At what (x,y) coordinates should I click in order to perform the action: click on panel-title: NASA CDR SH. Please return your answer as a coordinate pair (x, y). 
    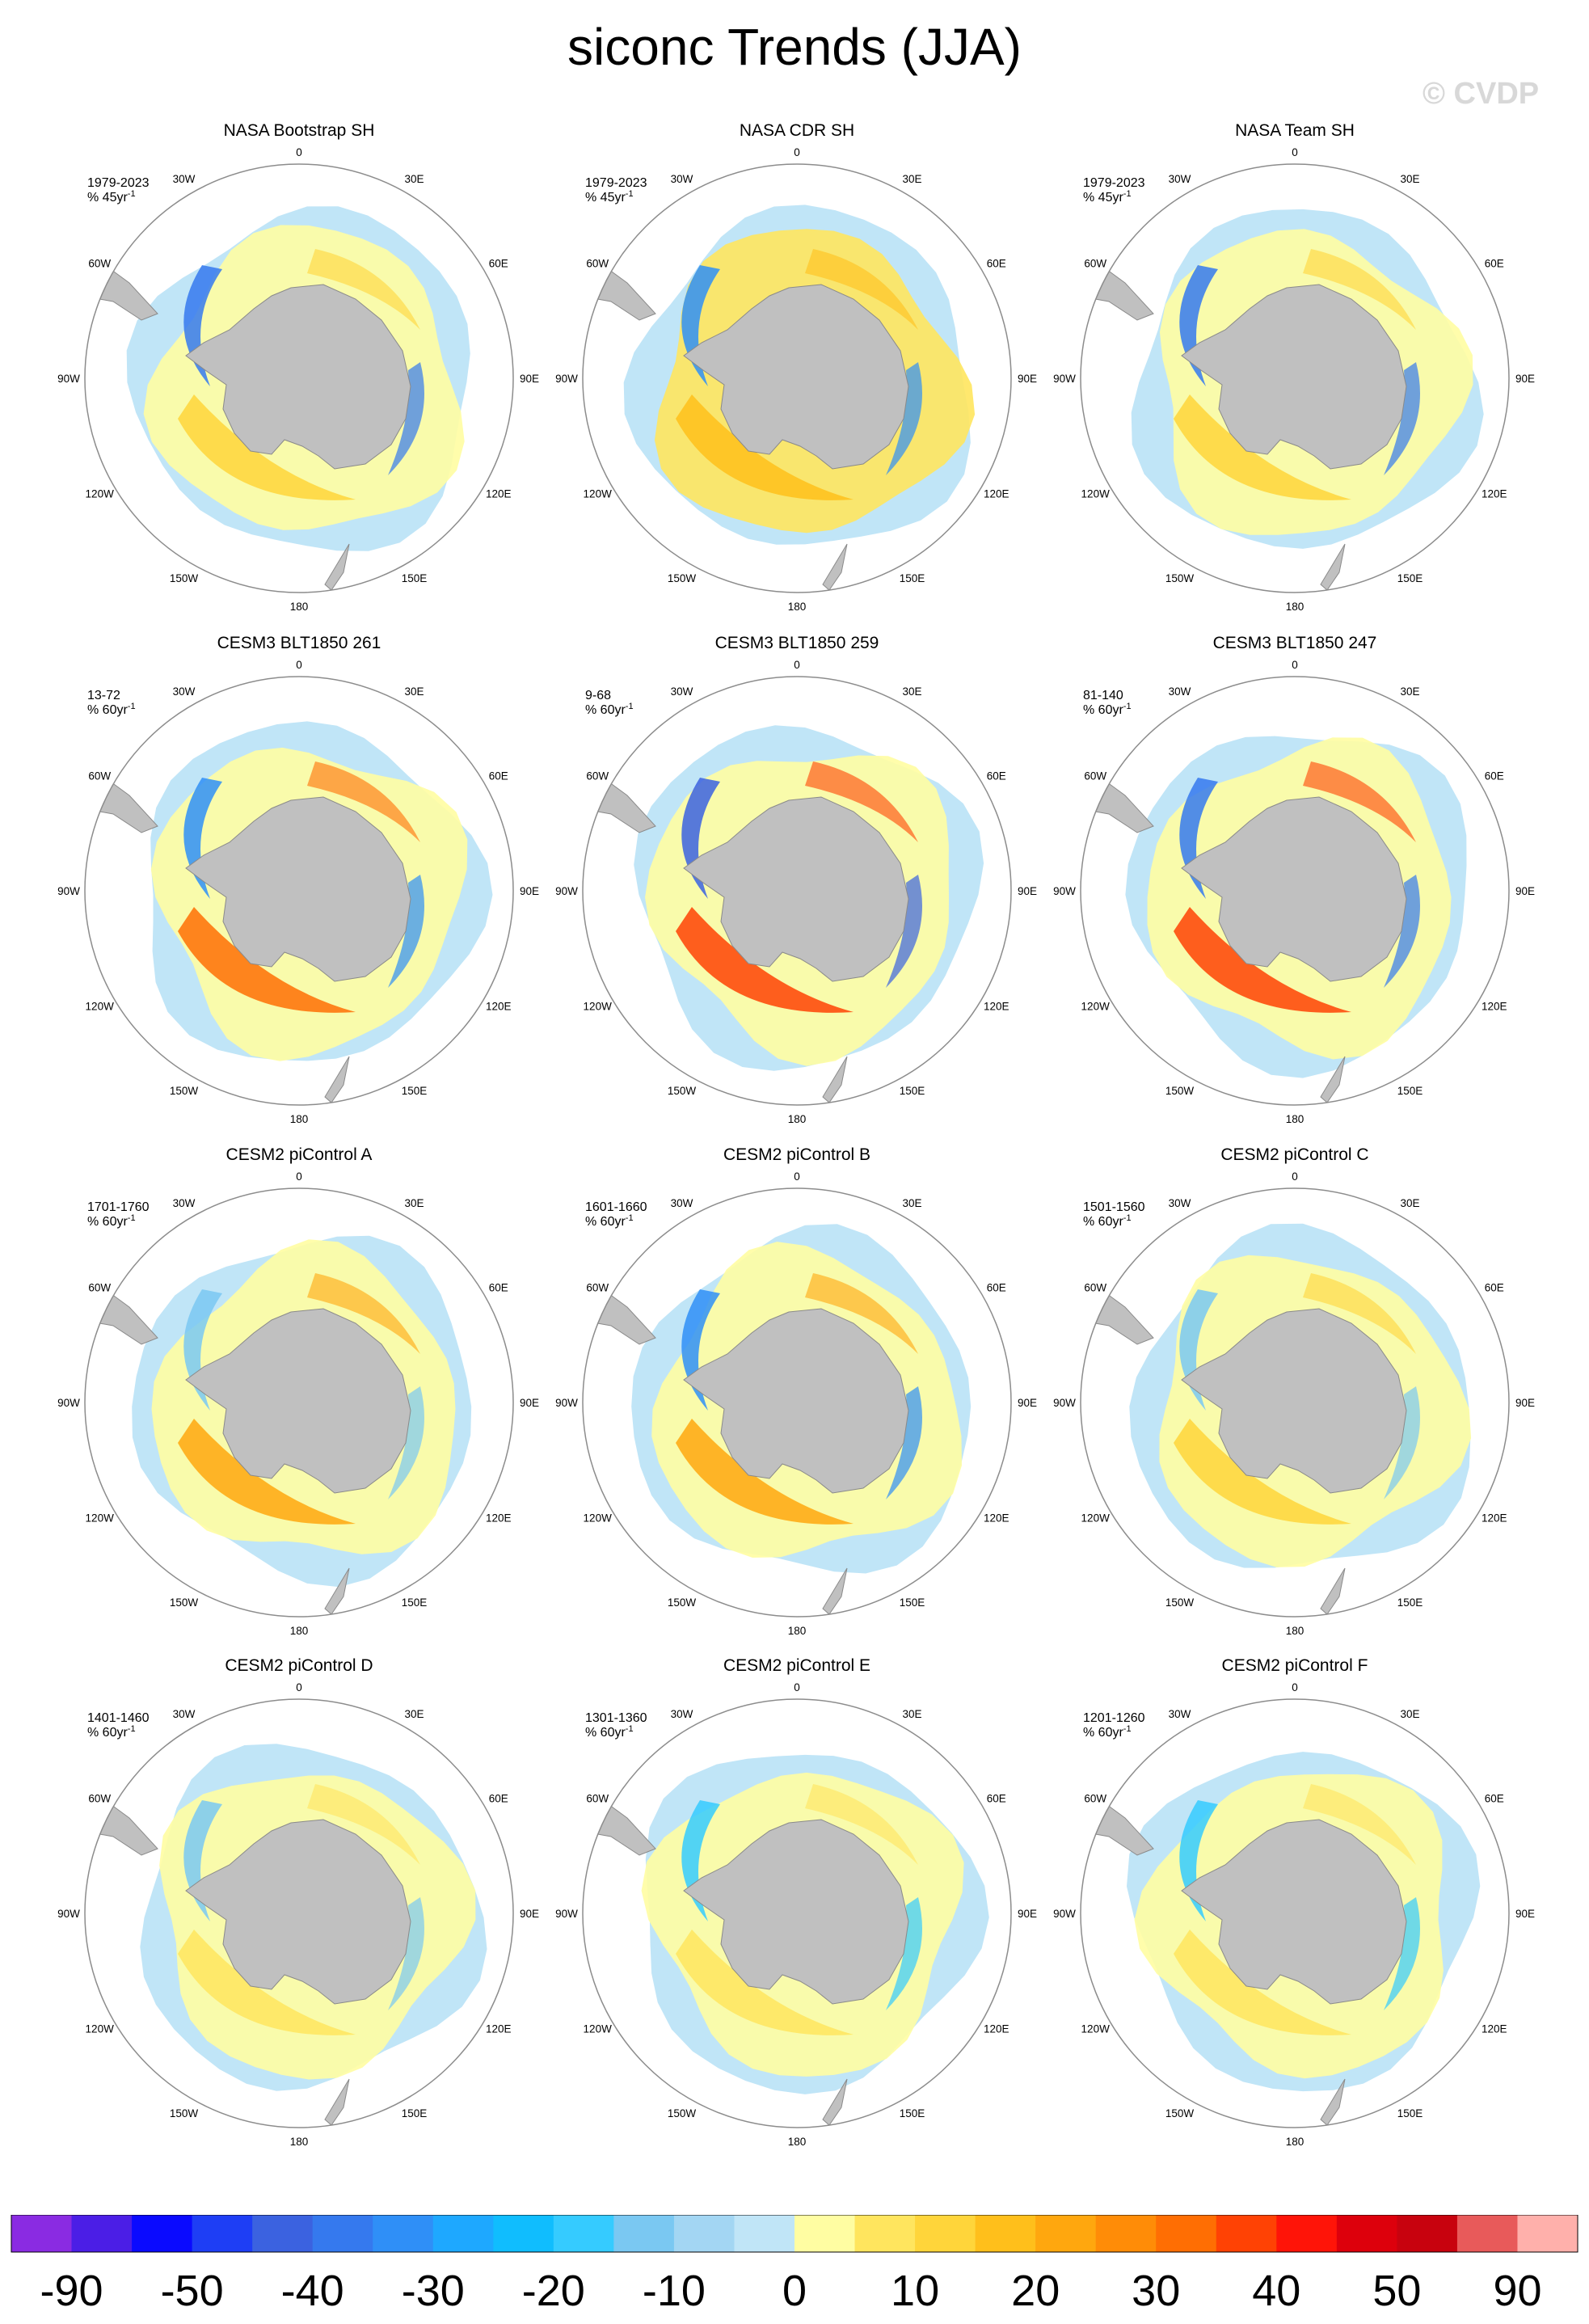
    Looking at the image, I should click on (797, 130).